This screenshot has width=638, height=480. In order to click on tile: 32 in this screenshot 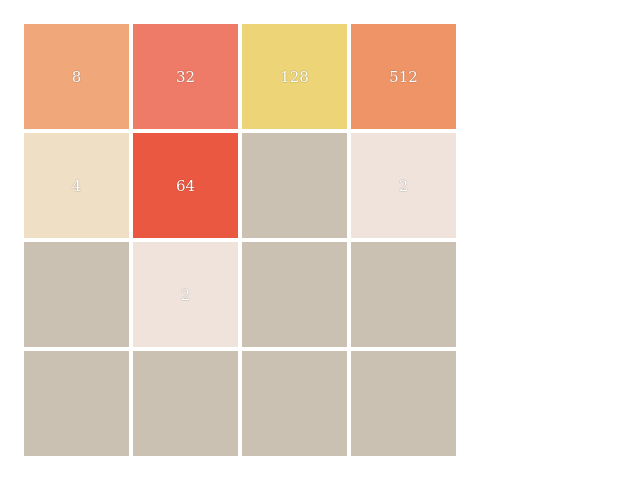, I will do `click(185, 76)`.